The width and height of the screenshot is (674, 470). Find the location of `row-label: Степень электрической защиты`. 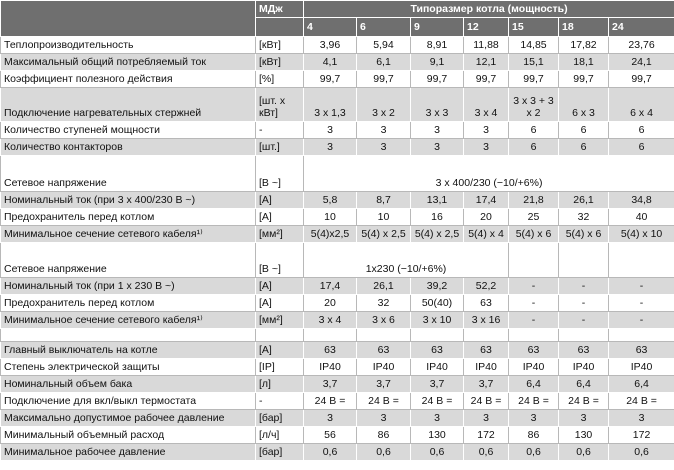

row-label: Степень электрической защиты is located at coordinates (128, 367).